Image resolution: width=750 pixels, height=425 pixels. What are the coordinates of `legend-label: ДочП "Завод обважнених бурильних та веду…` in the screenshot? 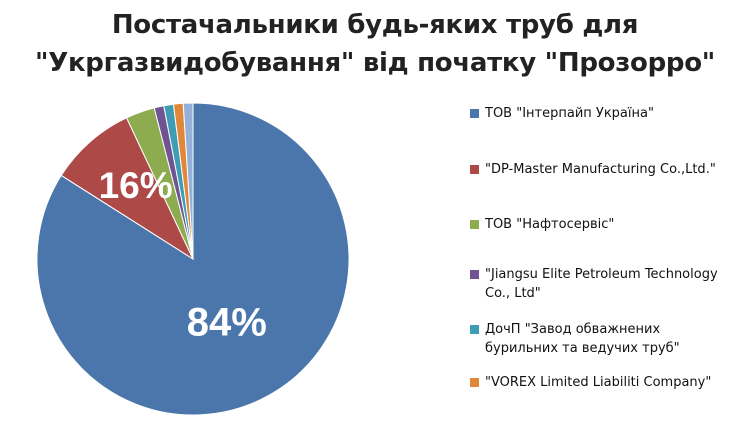 It's located at (582, 339).